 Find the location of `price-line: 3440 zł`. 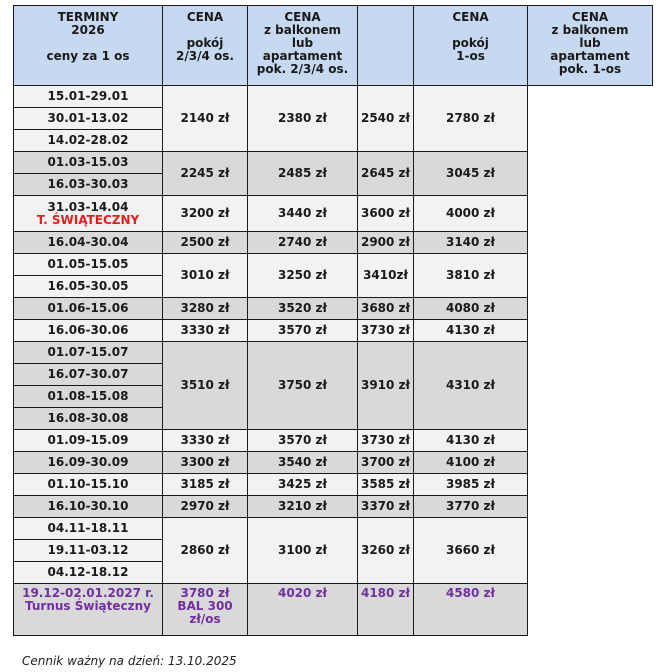

price-line: 3440 zł is located at coordinates (302, 213).